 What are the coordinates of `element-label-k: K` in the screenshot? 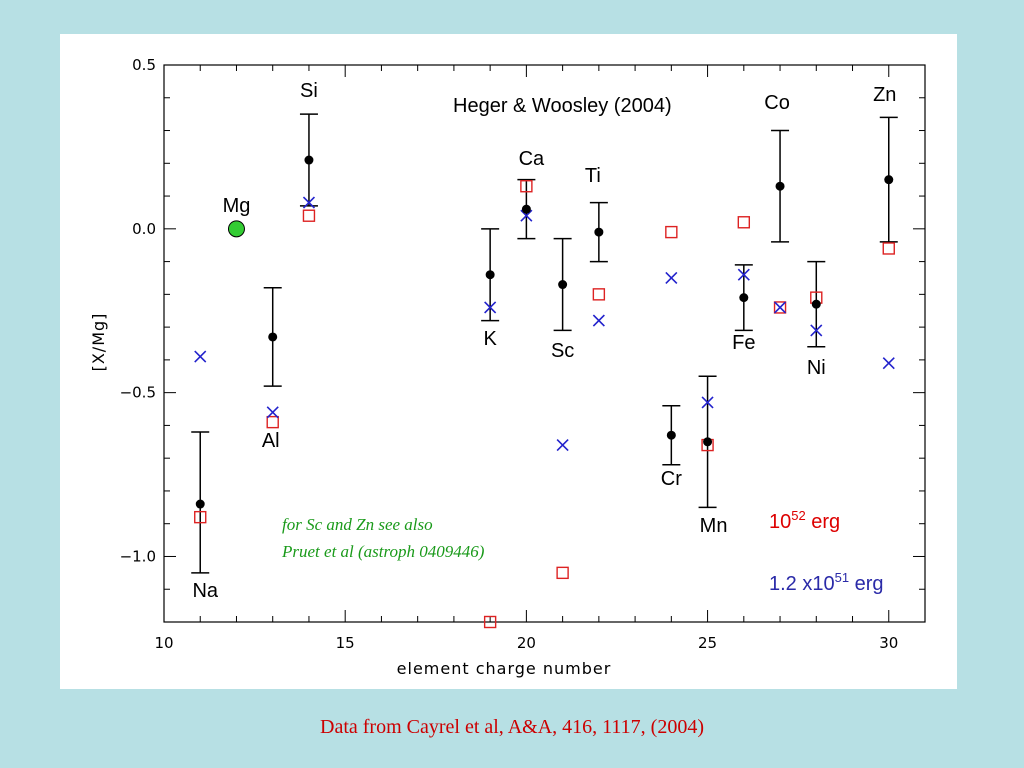 It's located at (490, 339).